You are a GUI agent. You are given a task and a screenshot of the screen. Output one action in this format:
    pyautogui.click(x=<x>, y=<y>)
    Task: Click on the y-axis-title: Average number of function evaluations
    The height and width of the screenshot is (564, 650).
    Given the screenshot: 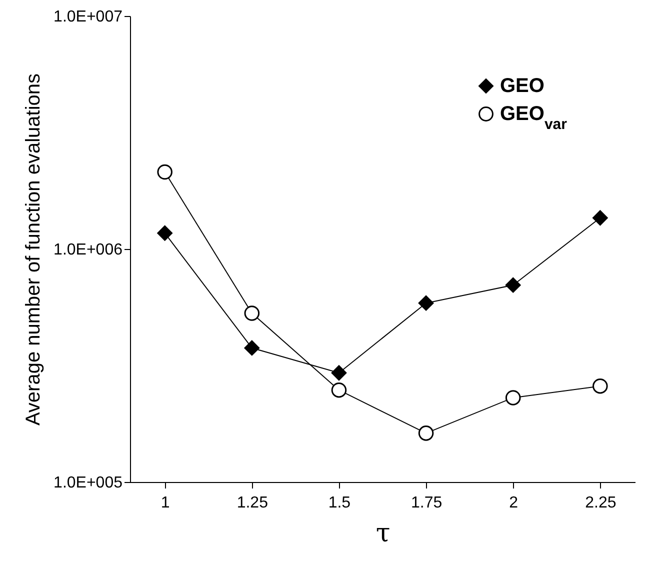 What is the action you would take?
    pyautogui.click(x=33, y=249)
    